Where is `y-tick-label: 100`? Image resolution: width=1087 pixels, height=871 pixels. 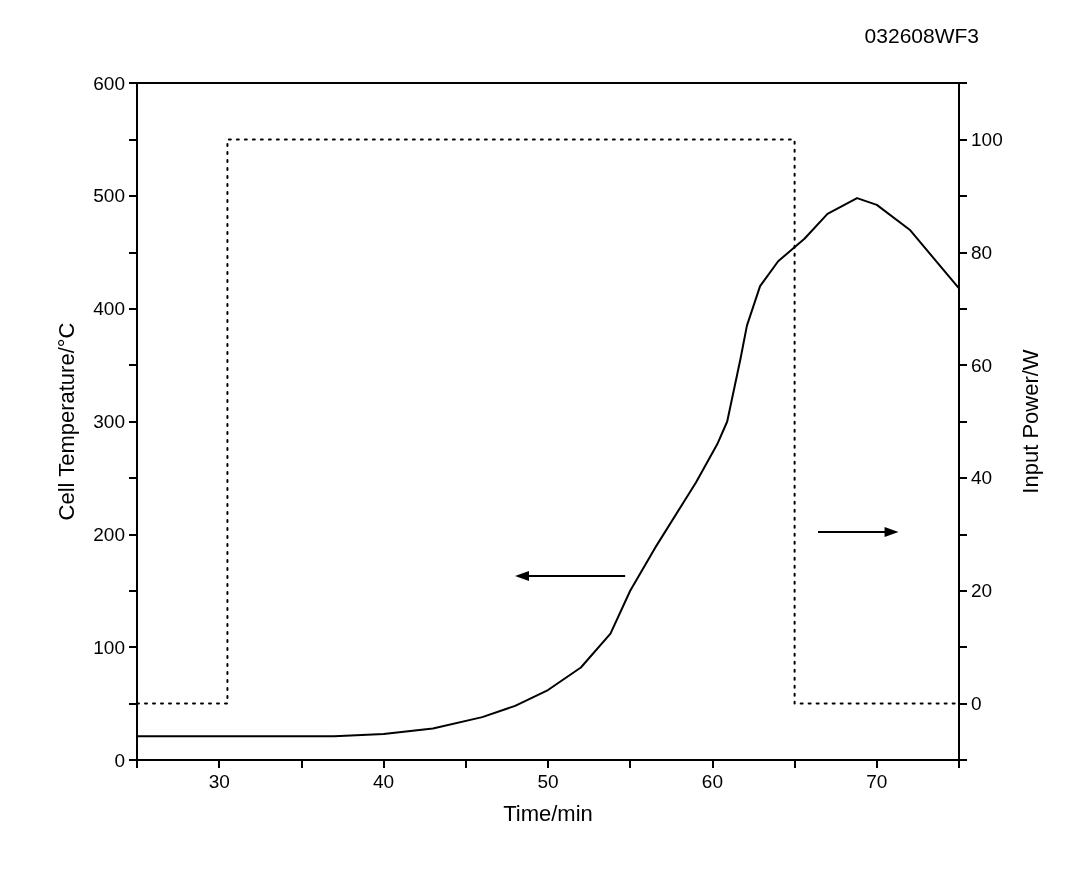 y-tick-label: 100 is located at coordinates (109, 647).